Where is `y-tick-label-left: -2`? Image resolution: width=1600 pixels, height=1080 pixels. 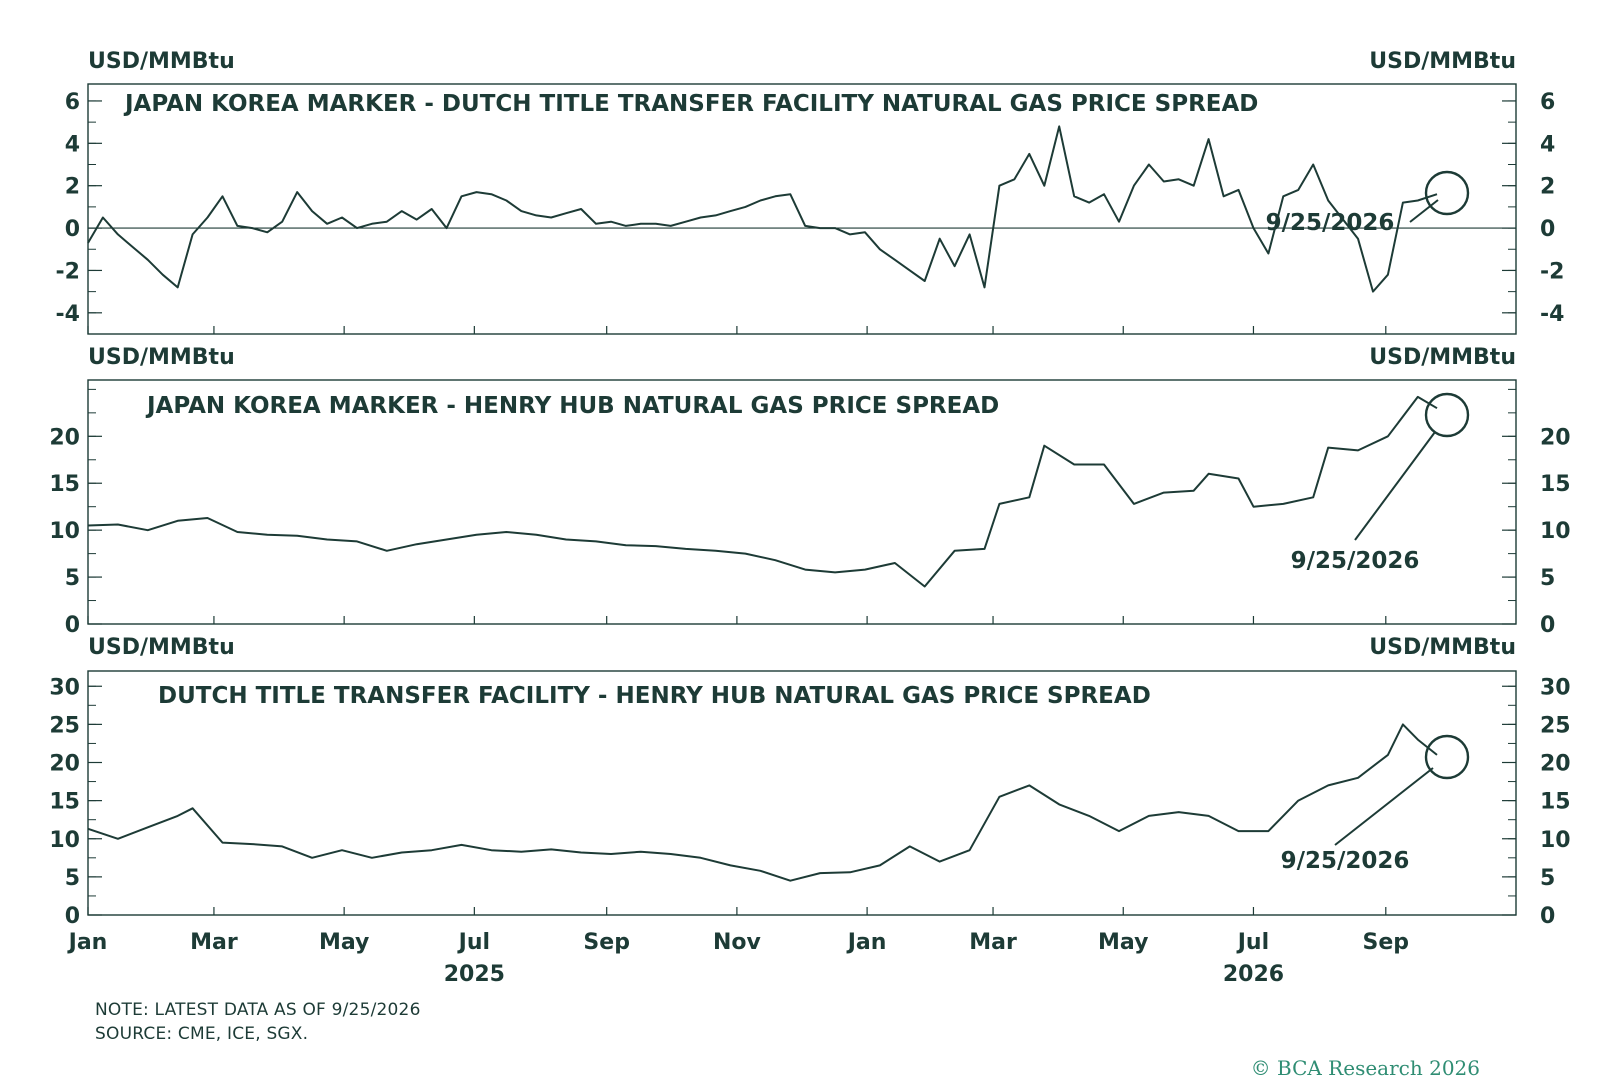 y-tick-label-left: -2 is located at coordinates (68, 271).